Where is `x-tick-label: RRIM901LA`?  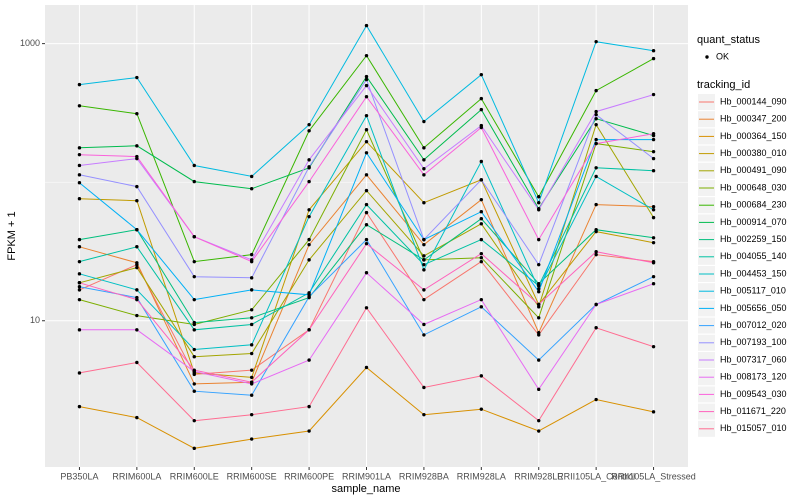 x-tick-label: RRIM901LA is located at coordinates (366, 476).